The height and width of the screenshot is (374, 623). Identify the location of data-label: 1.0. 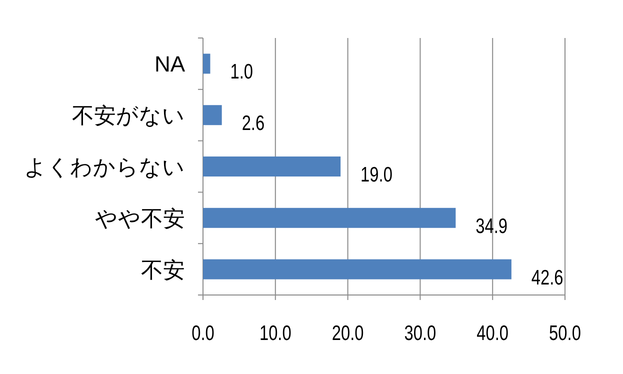
(242, 72).